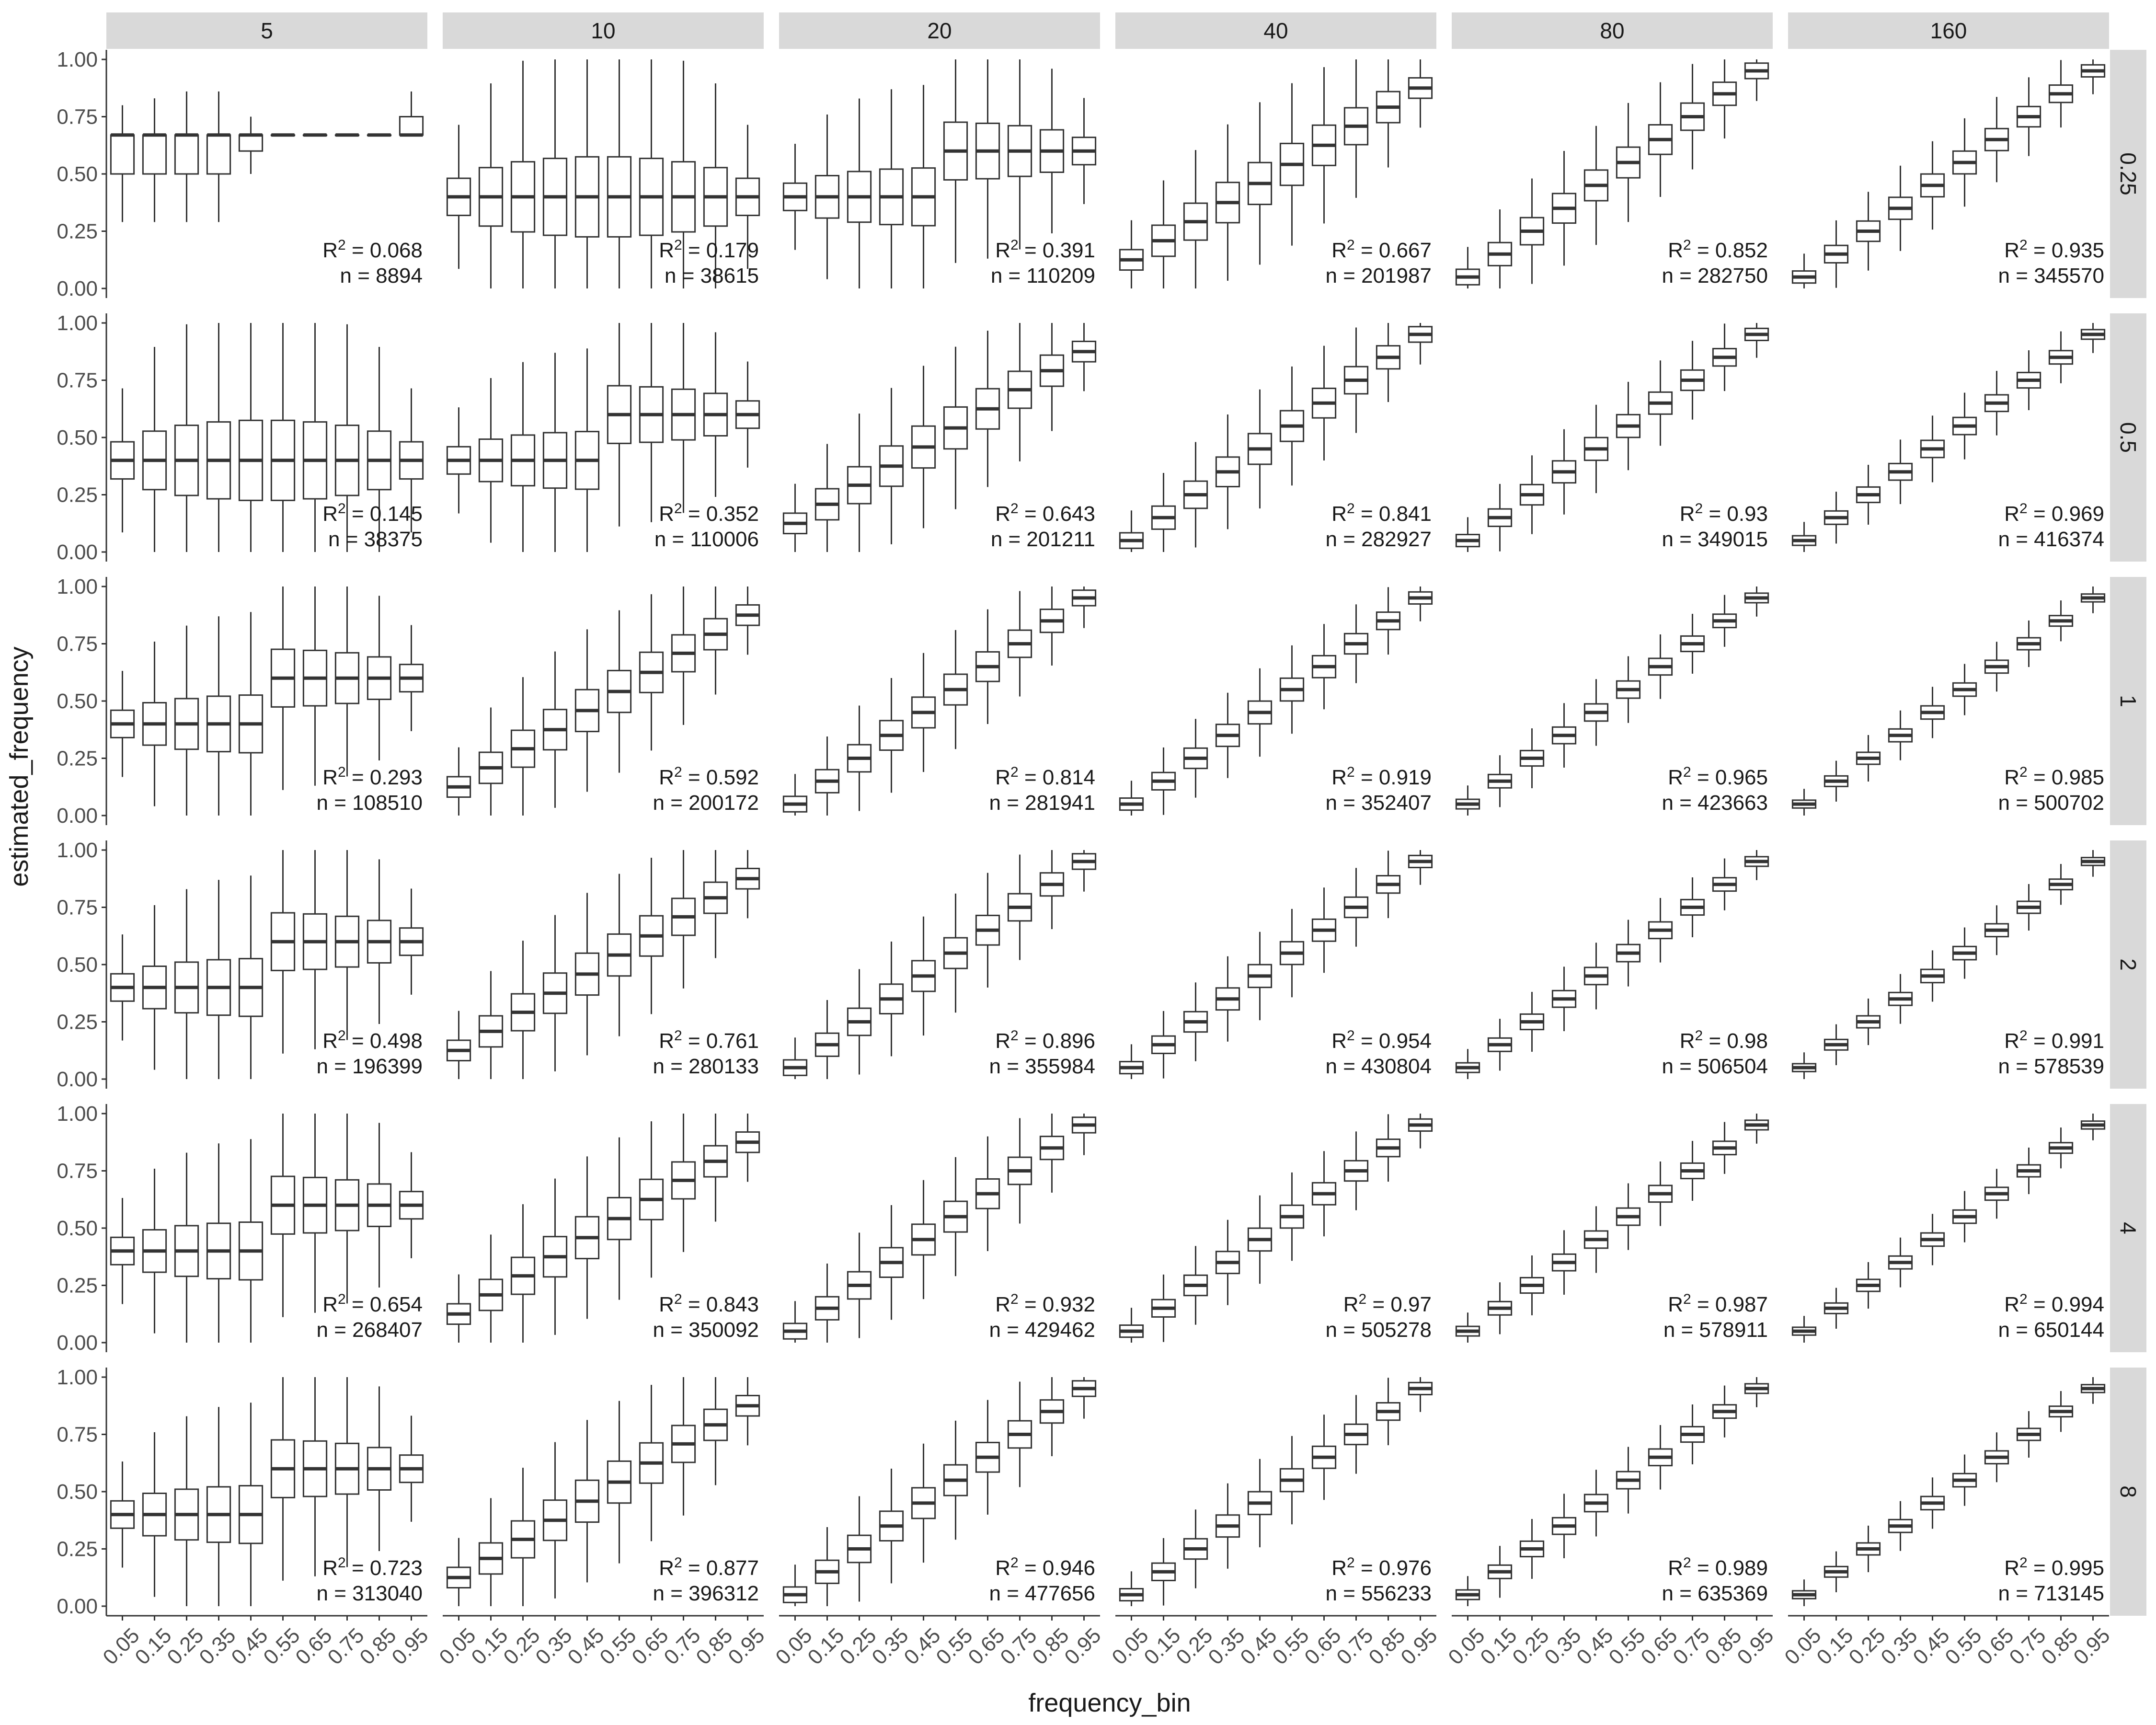 This screenshot has height=1725, width=2156. Describe the element at coordinates (1045, 1303) in the screenshot. I see `r-squared-label: R2 = 0.932` at that location.